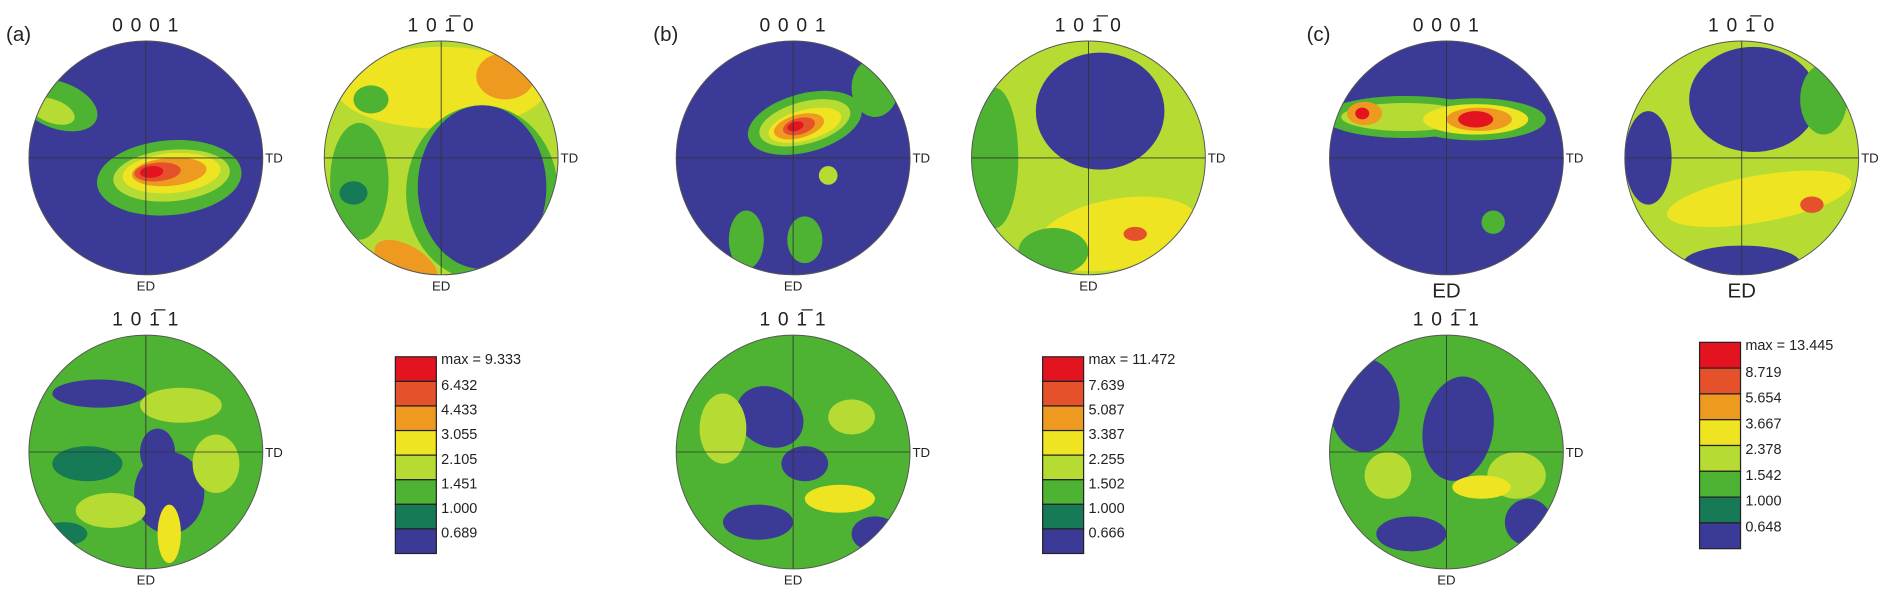 Image resolution: width=1890 pixels, height=601 pixels. Describe the element at coordinates (1763, 424) in the screenshot. I see `legend-level: 3.667` at that location.